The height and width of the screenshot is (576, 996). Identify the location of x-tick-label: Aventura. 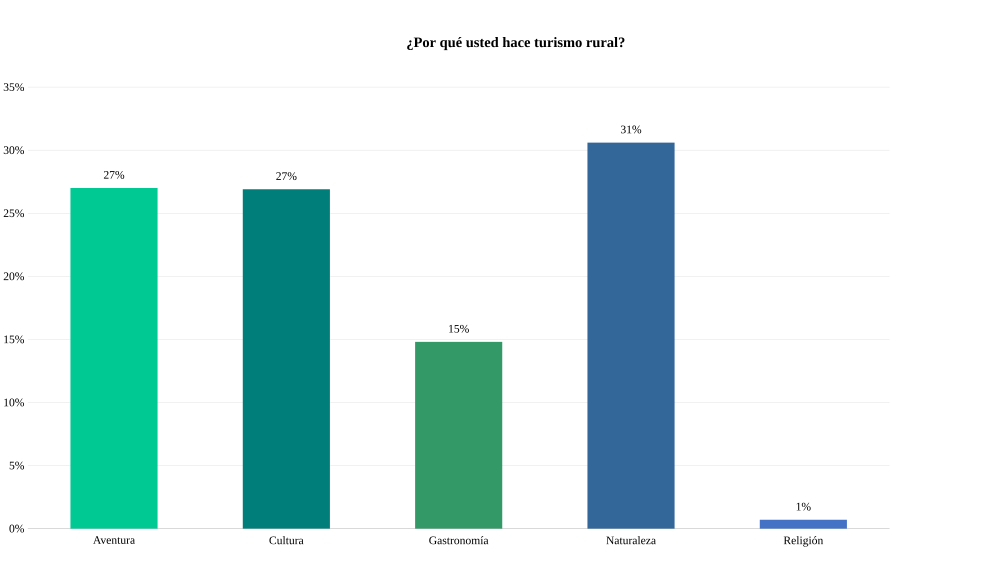
(114, 540).